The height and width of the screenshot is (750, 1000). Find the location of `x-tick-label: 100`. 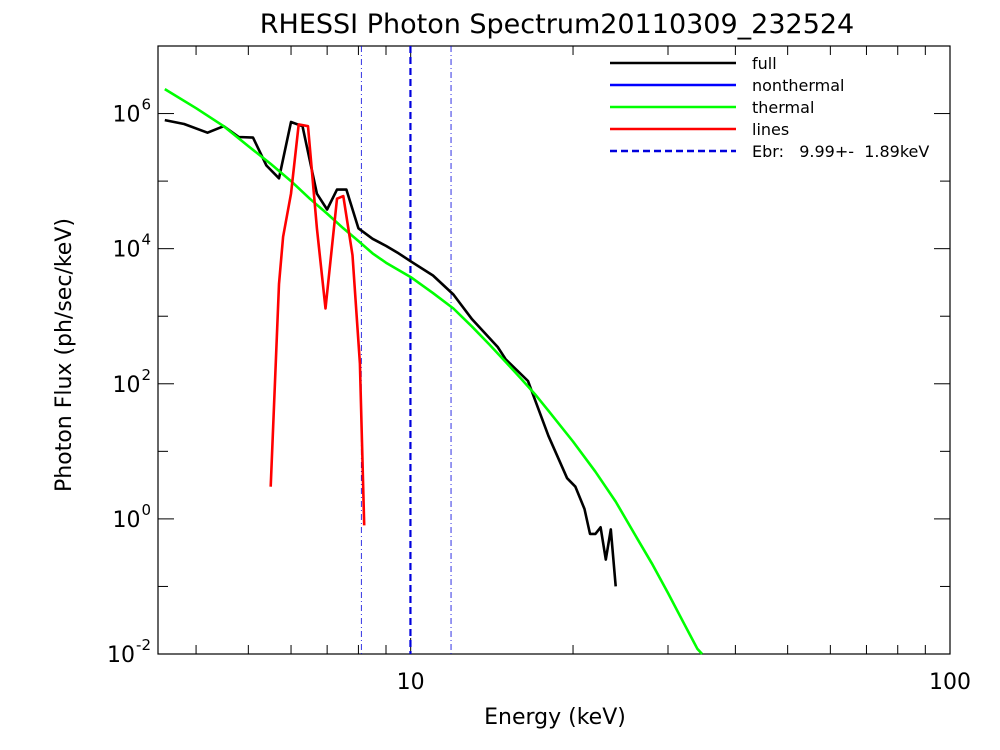

x-tick-label: 100 is located at coordinates (950, 682).